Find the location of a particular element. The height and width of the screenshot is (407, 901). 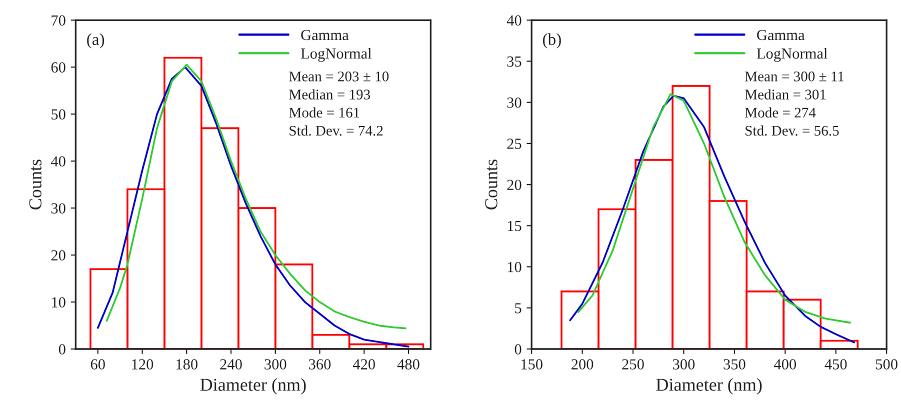

y-tick-label: 70 is located at coordinates (59, 20).